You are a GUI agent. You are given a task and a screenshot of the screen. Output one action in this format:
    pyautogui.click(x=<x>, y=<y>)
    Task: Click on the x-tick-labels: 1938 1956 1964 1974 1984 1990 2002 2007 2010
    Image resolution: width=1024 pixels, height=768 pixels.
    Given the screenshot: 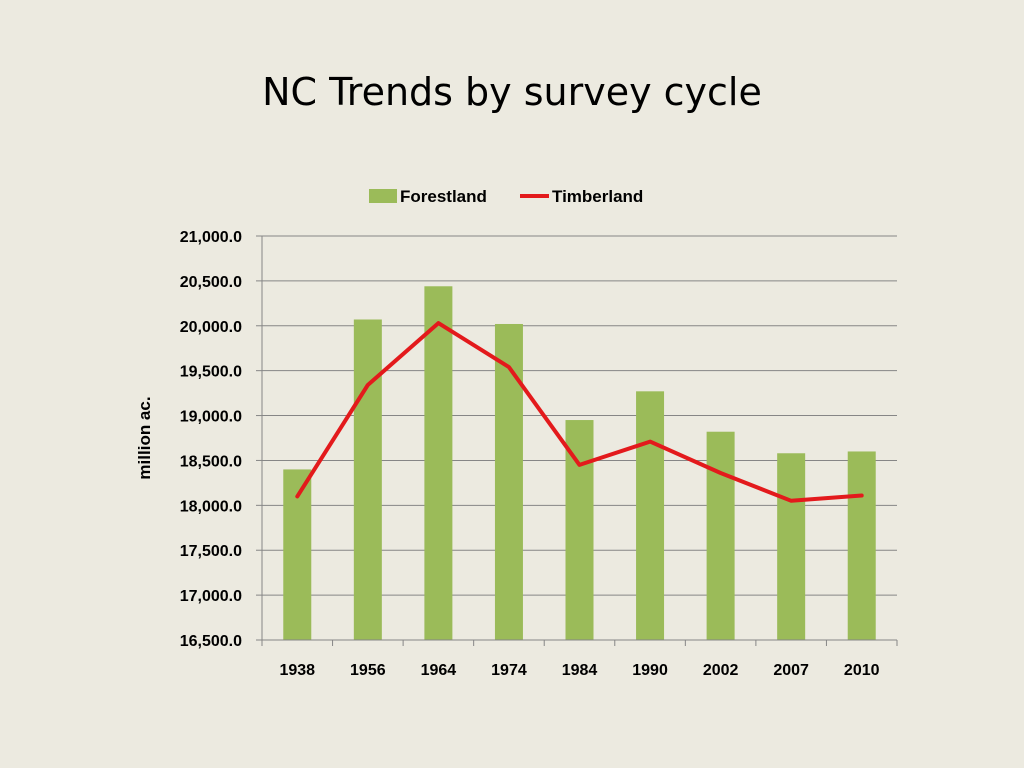 What is the action you would take?
    pyautogui.click(x=579, y=670)
    